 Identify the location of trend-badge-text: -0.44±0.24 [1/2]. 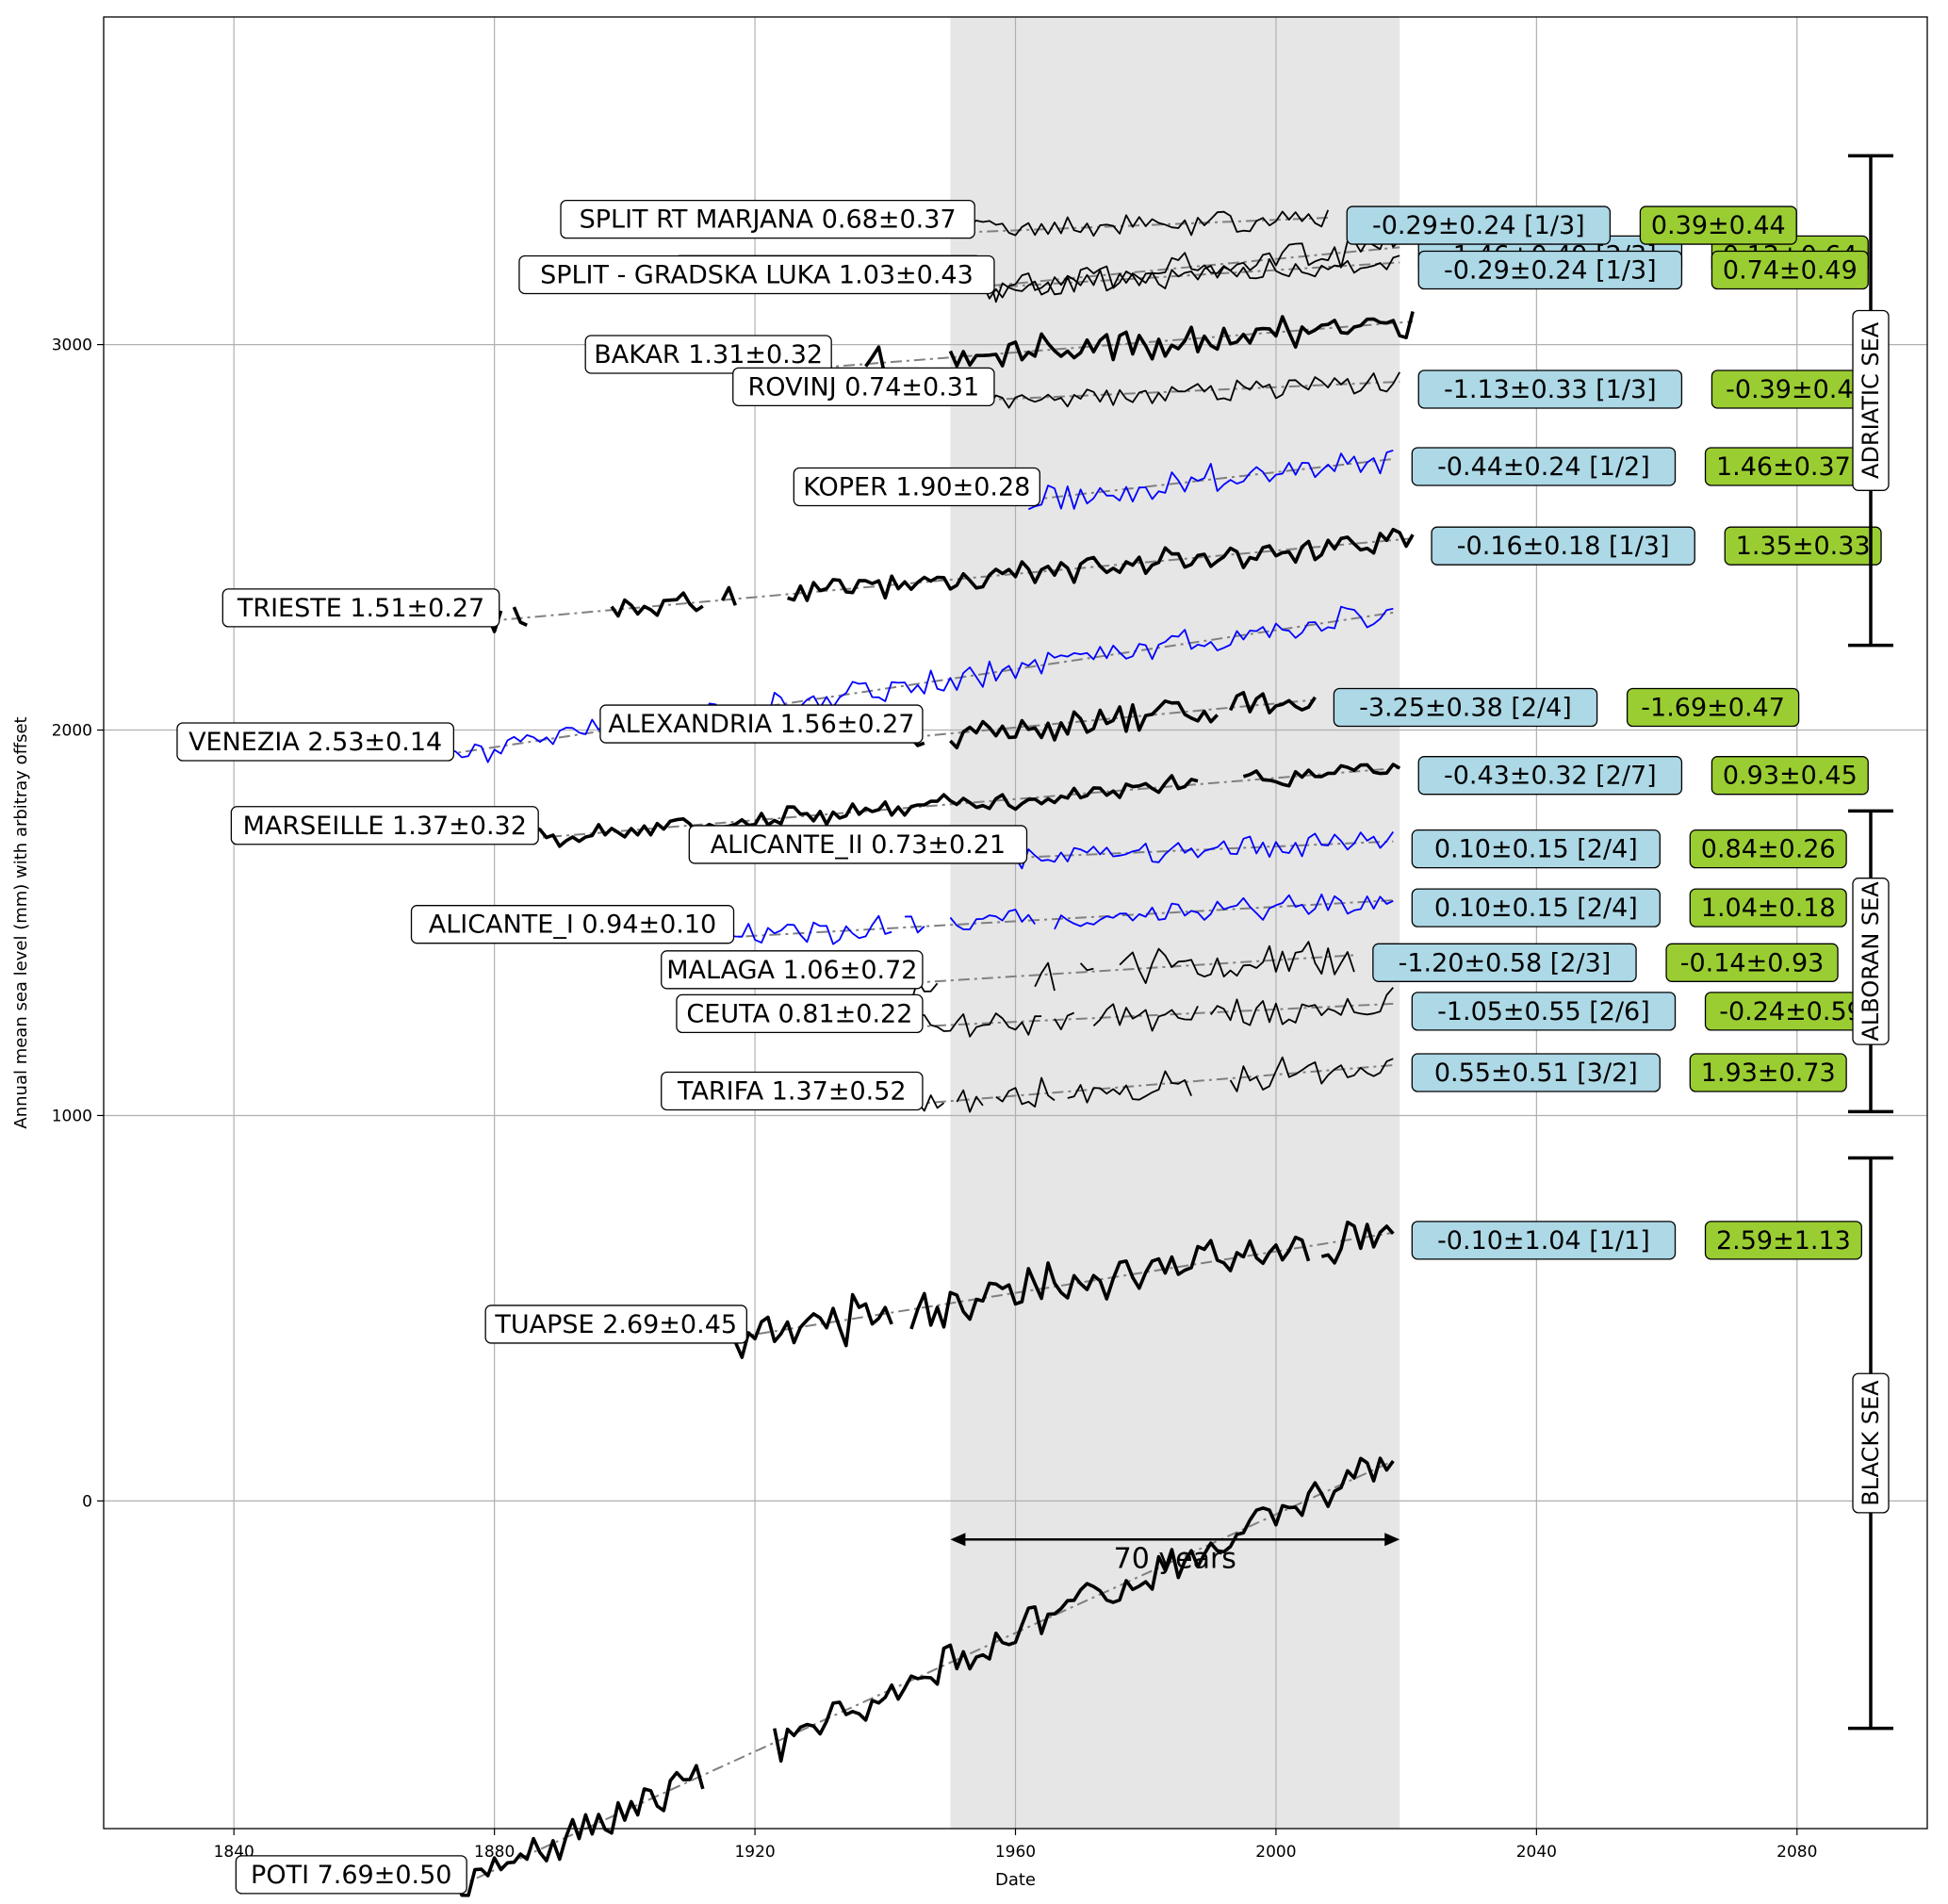
(1543, 467).